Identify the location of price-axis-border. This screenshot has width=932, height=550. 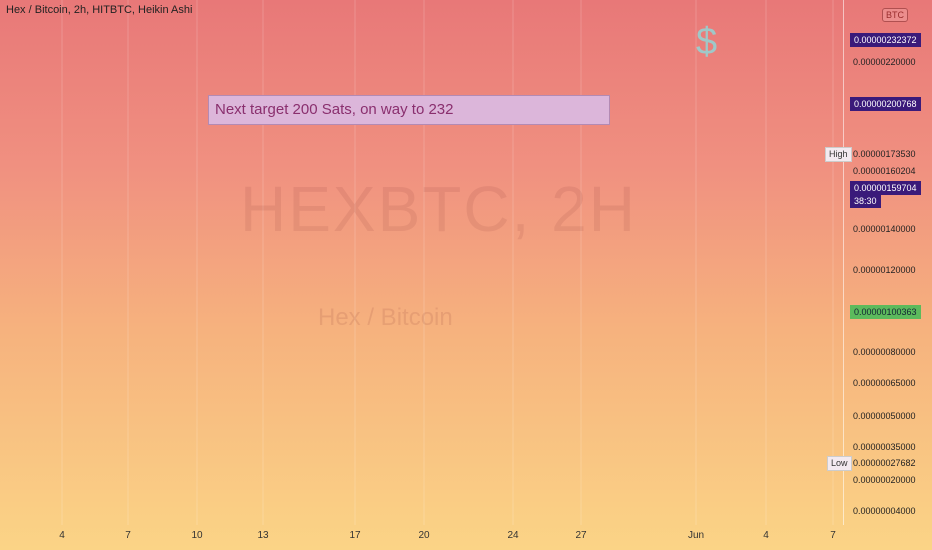
(843, 262).